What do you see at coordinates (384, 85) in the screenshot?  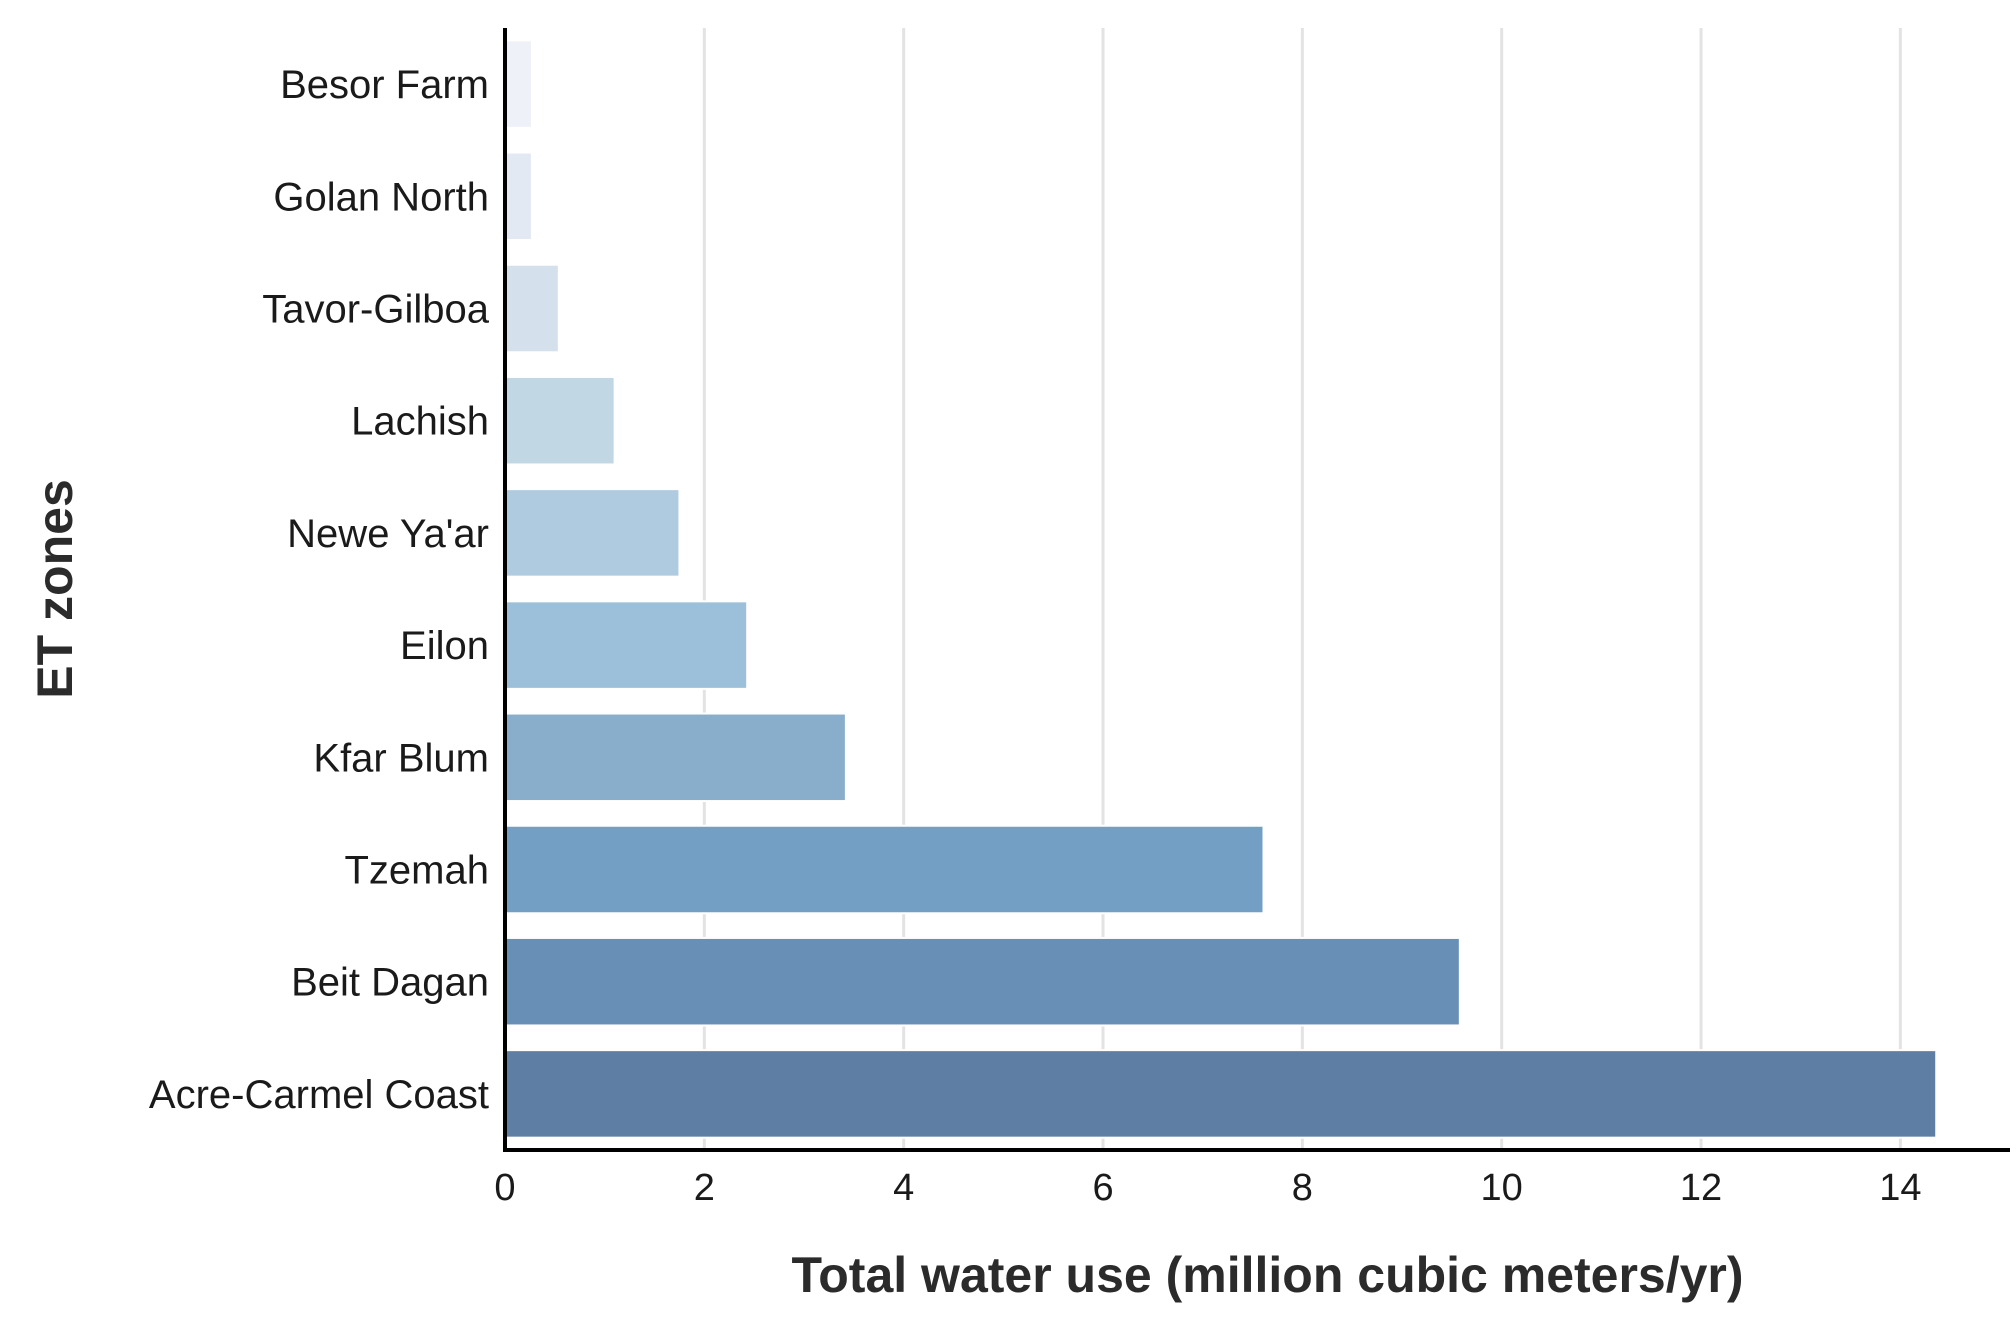 I see `category-label-0: Besor Farm` at bounding box center [384, 85].